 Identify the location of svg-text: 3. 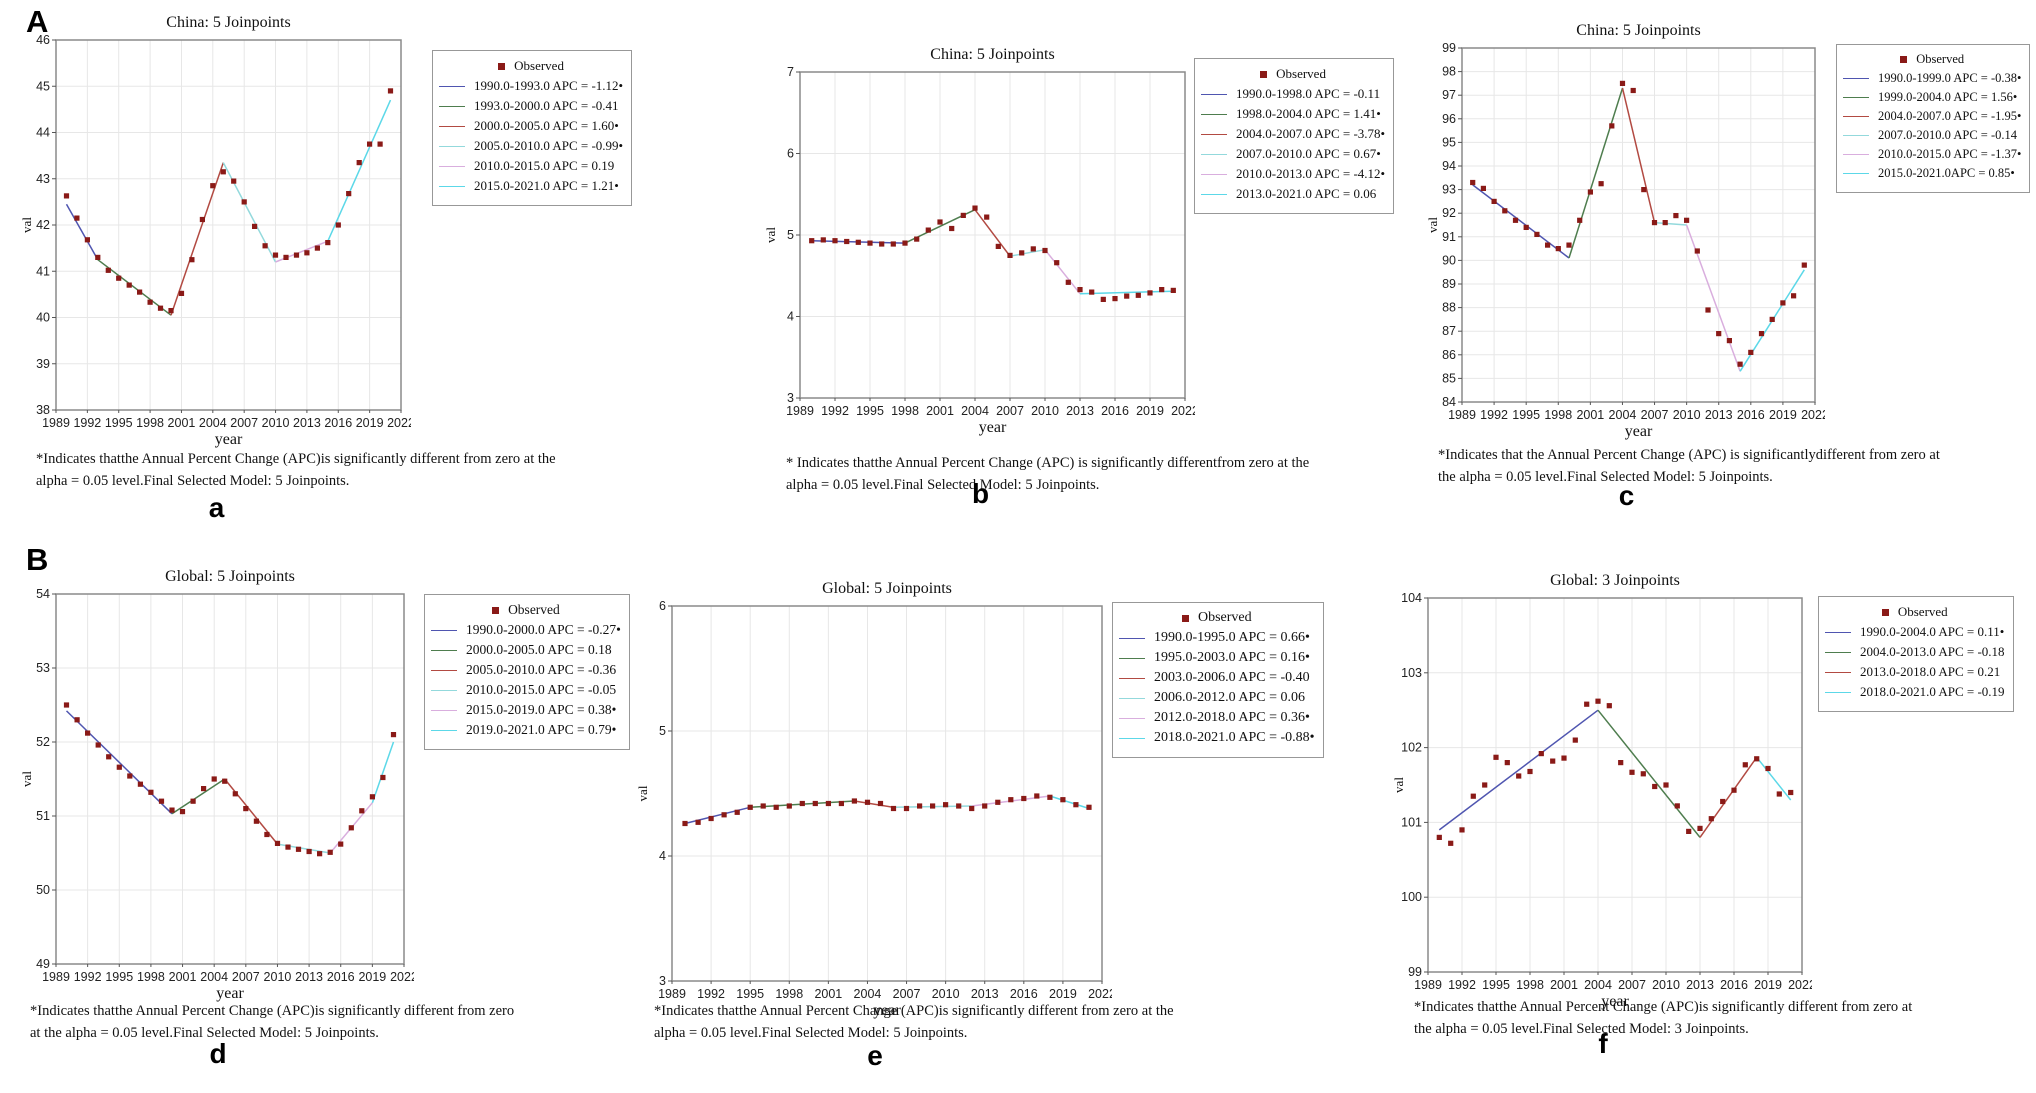
(662, 981).